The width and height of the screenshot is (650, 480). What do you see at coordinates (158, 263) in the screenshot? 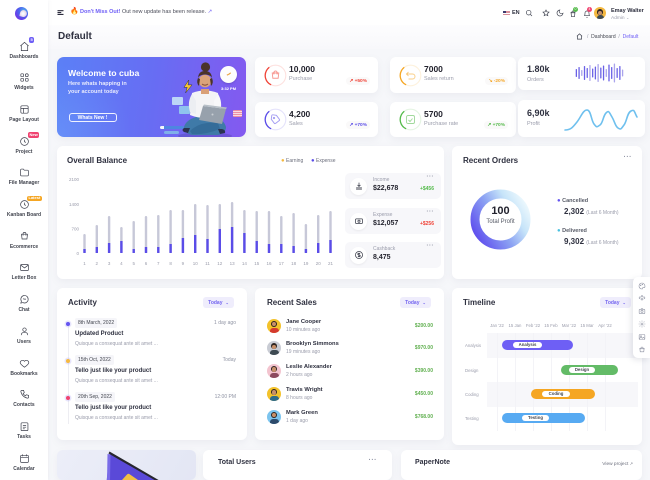
I see `svg-text: 7` at bounding box center [158, 263].